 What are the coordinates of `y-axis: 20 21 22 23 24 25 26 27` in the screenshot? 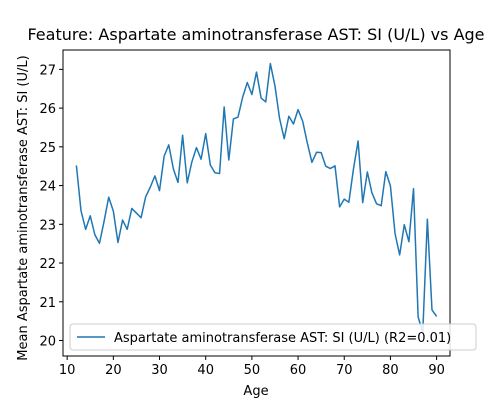 It's located at (51, 206).